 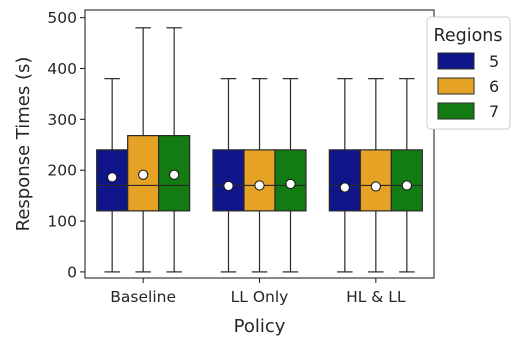 I want to click on y-axis: 0 100 200 300 400 500, so click(x=66, y=145).